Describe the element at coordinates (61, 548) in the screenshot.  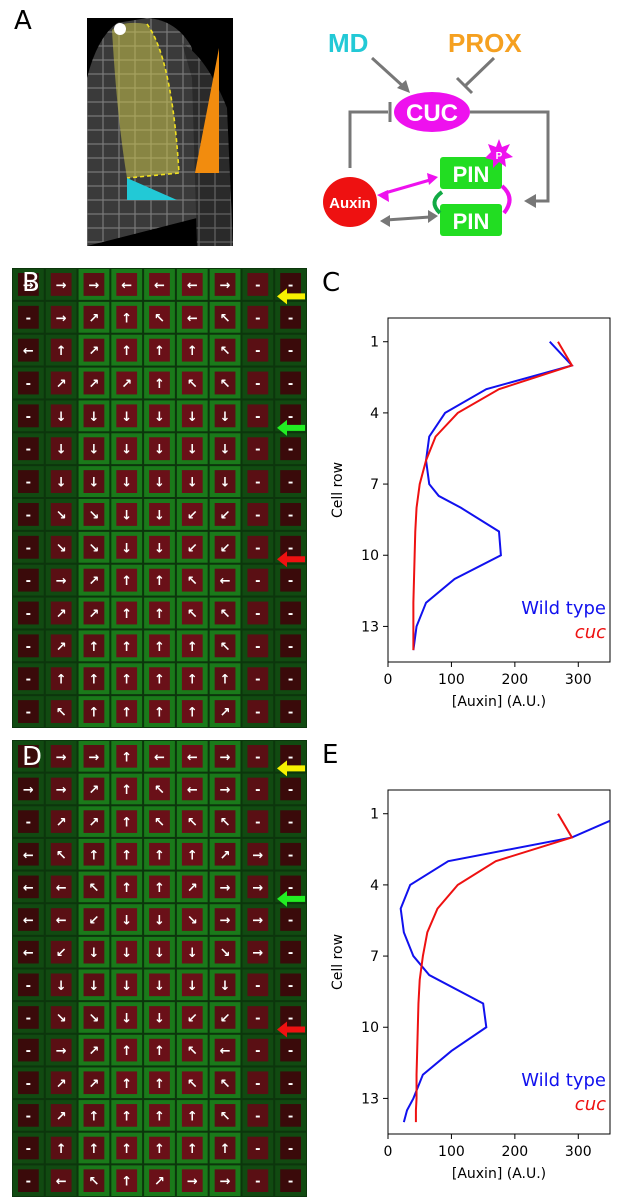
I see `grid-b-flux-arrow: ↘` at that location.